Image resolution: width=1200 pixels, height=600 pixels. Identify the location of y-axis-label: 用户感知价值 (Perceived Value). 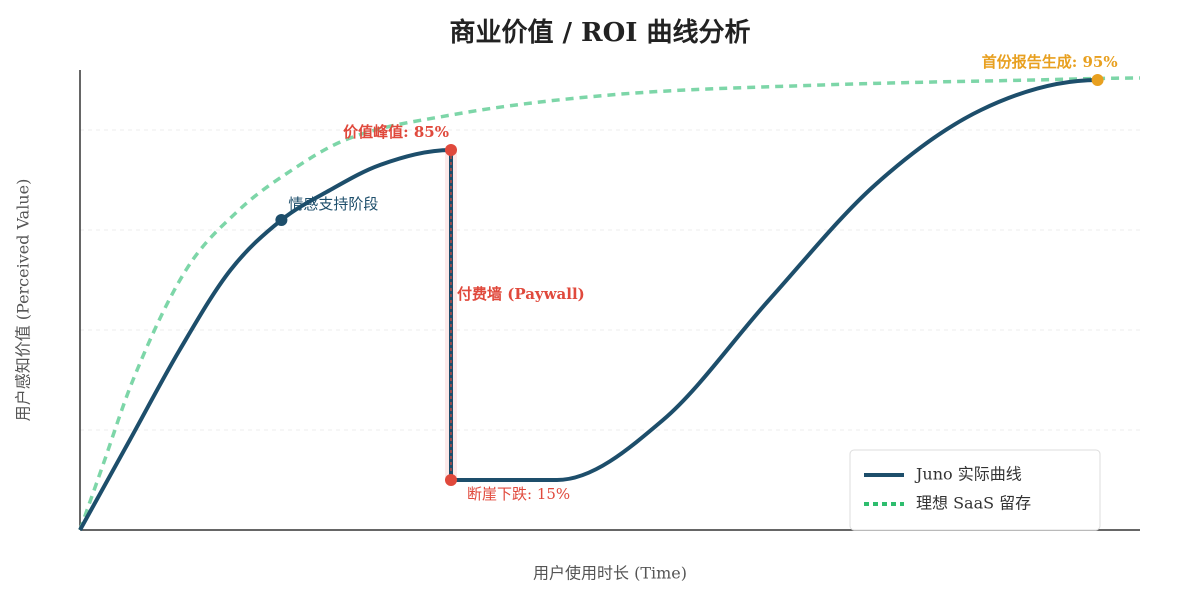
(23, 300).